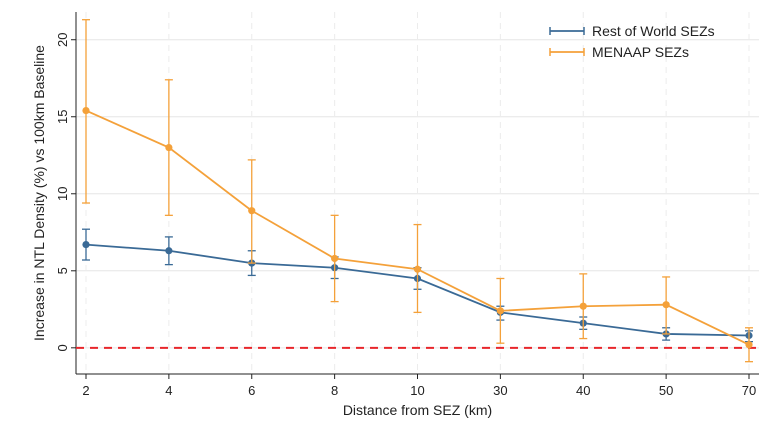 Image resolution: width=780 pixels, height=439 pixels. Describe the element at coordinates (62, 347) in the screenshot. I see `y-tick-label: 0` at that location.